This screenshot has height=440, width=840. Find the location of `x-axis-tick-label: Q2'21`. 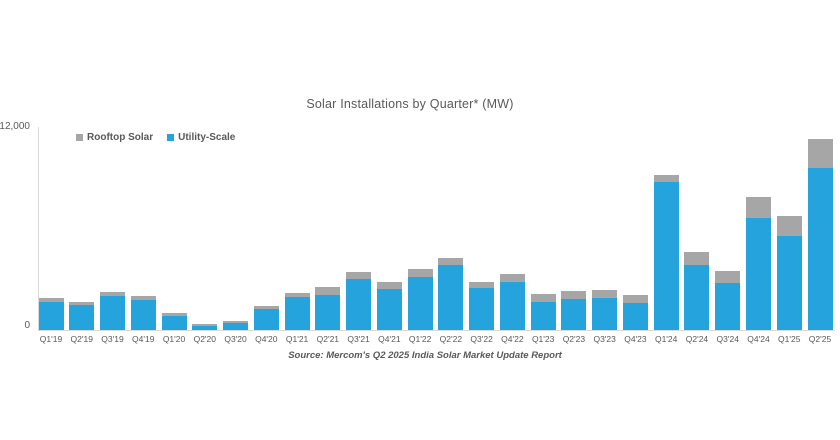

x-axis-tick-label: Q2'21 is located at coordinates (328, 339).